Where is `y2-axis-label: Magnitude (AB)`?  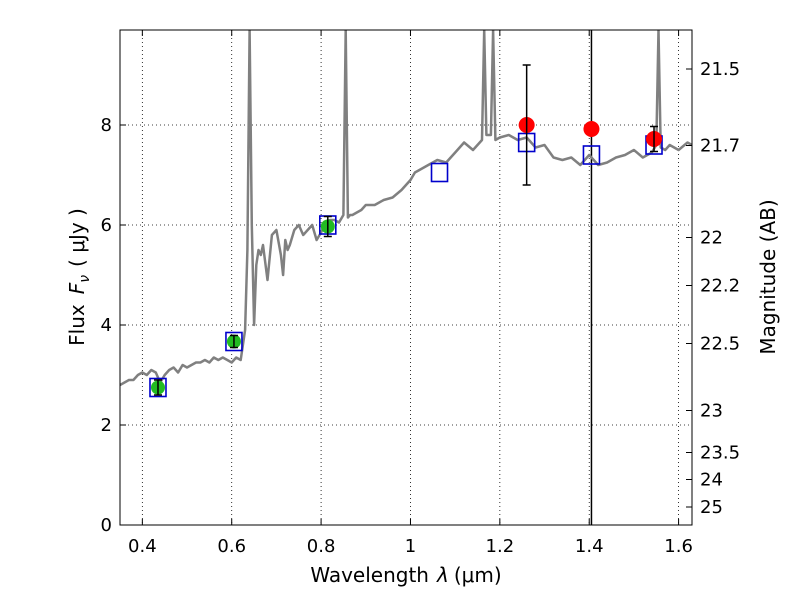
y2-axis-label: Magnitude (AB) is located at coordinates (768, 276).